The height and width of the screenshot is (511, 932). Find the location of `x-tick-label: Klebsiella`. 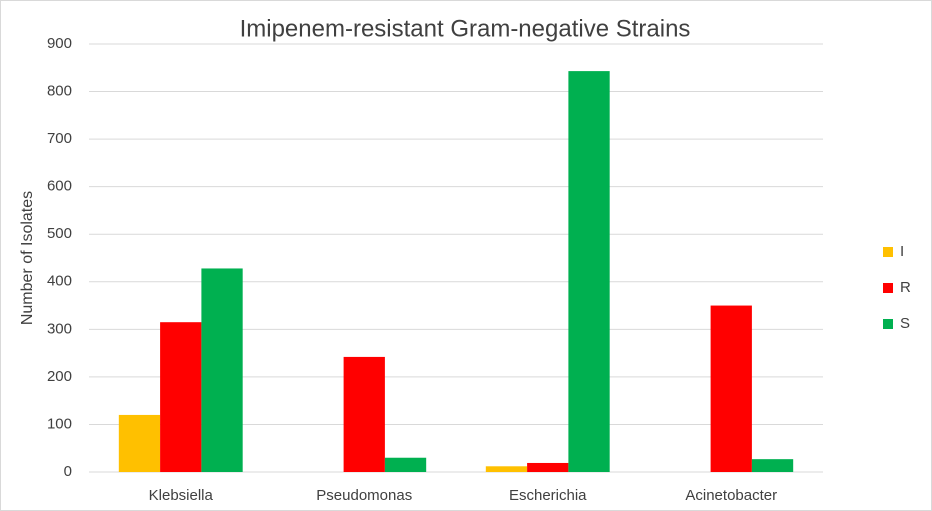

x-tick-label: Klebsiella is located at coordinates (181, 495).